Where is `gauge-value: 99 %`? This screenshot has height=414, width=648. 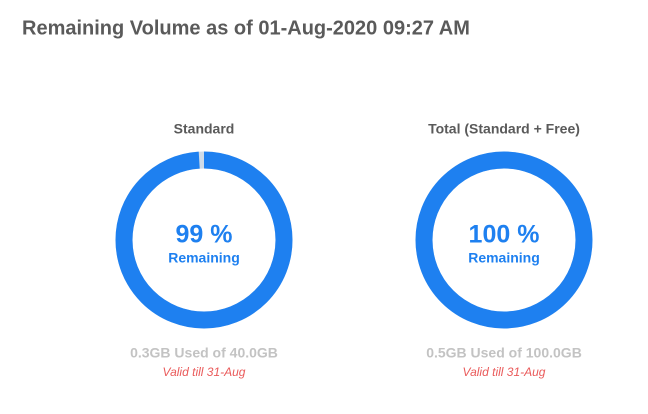
gauge-value: 99 % is located at coordinates (204, 235).